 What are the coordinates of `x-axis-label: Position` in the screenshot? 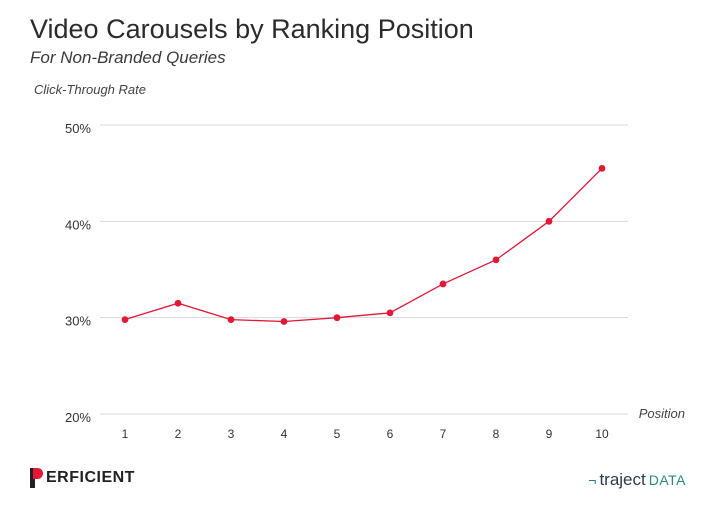 It's located at (662, 413).